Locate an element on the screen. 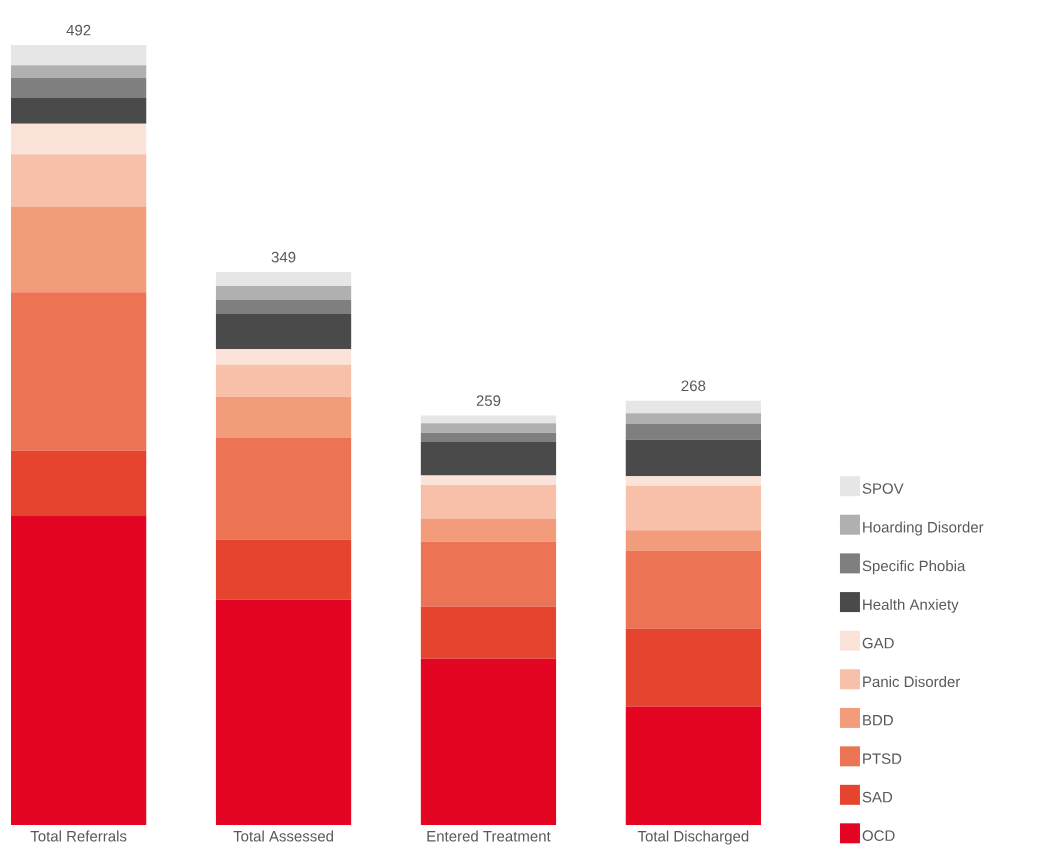 The image size is (1056, 862). x-tick-label: Entered Treatment is located at coordinates (489, 836).